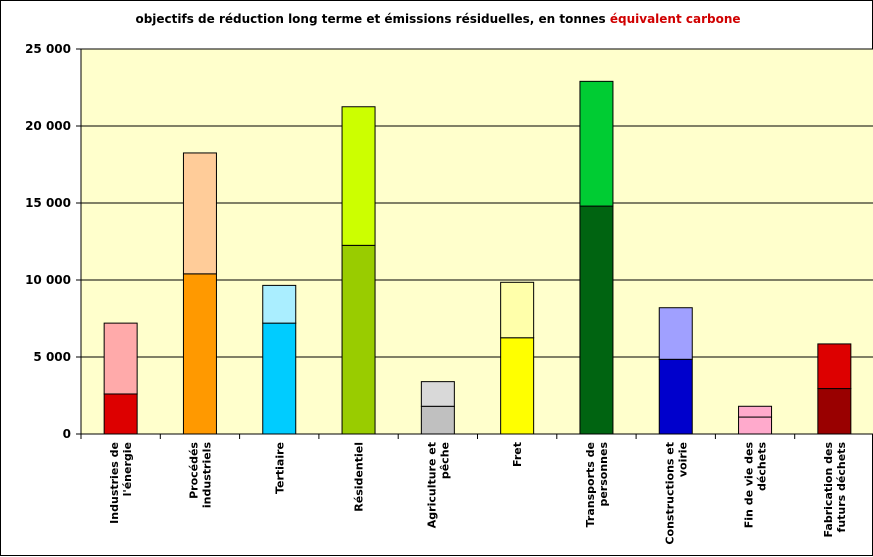  I want to click on category-label-text: Fin de vie desdéchets, so click(756, 485).